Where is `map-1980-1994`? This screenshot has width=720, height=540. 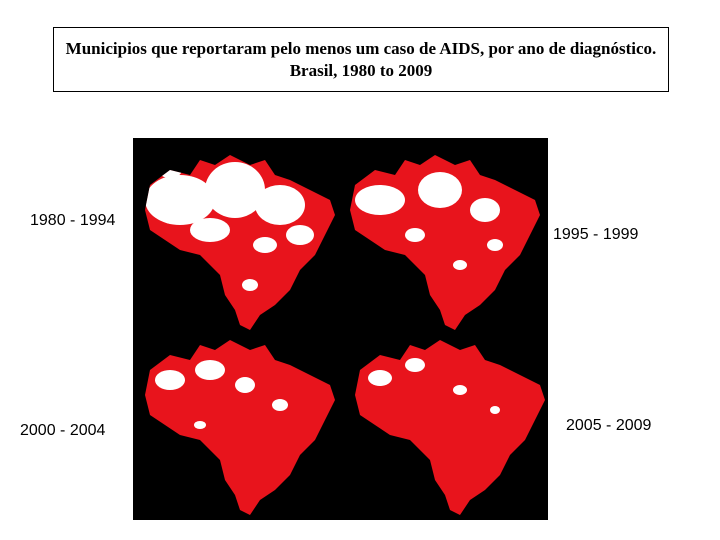
map-1980-1994 is located at coordinates (240, 242).